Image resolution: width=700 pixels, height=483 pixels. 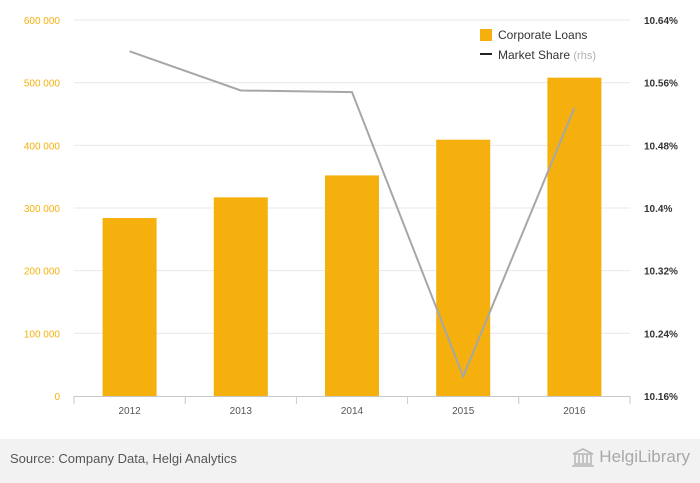 I want to click on legend-label-corporate-loans: Corporate Loans, so click(x=542, y=35).